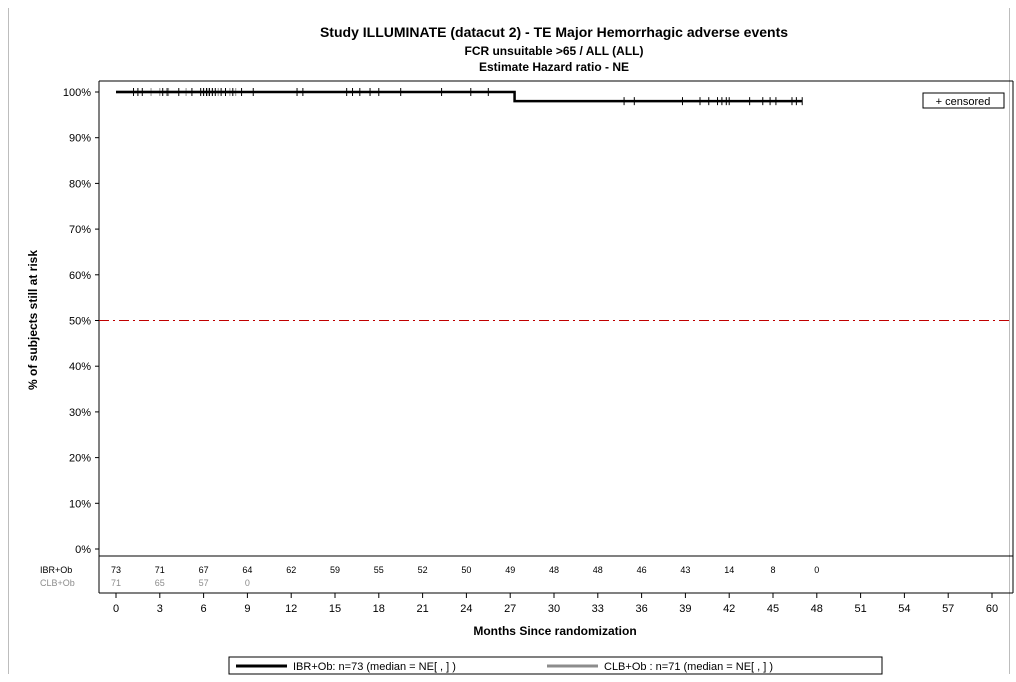 The image size is (1016, 682). I want to click on x-tick-label: 15, so click(335, 609).